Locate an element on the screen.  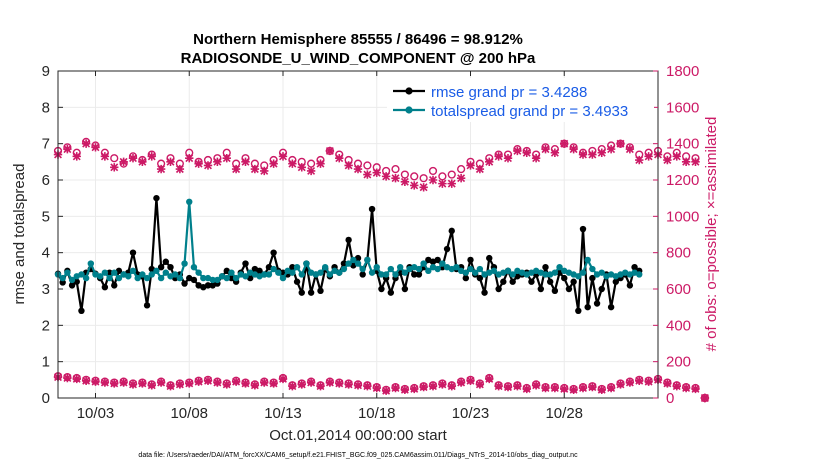
y-right-tick-label: 1400 is located at coordinates (682, 144).